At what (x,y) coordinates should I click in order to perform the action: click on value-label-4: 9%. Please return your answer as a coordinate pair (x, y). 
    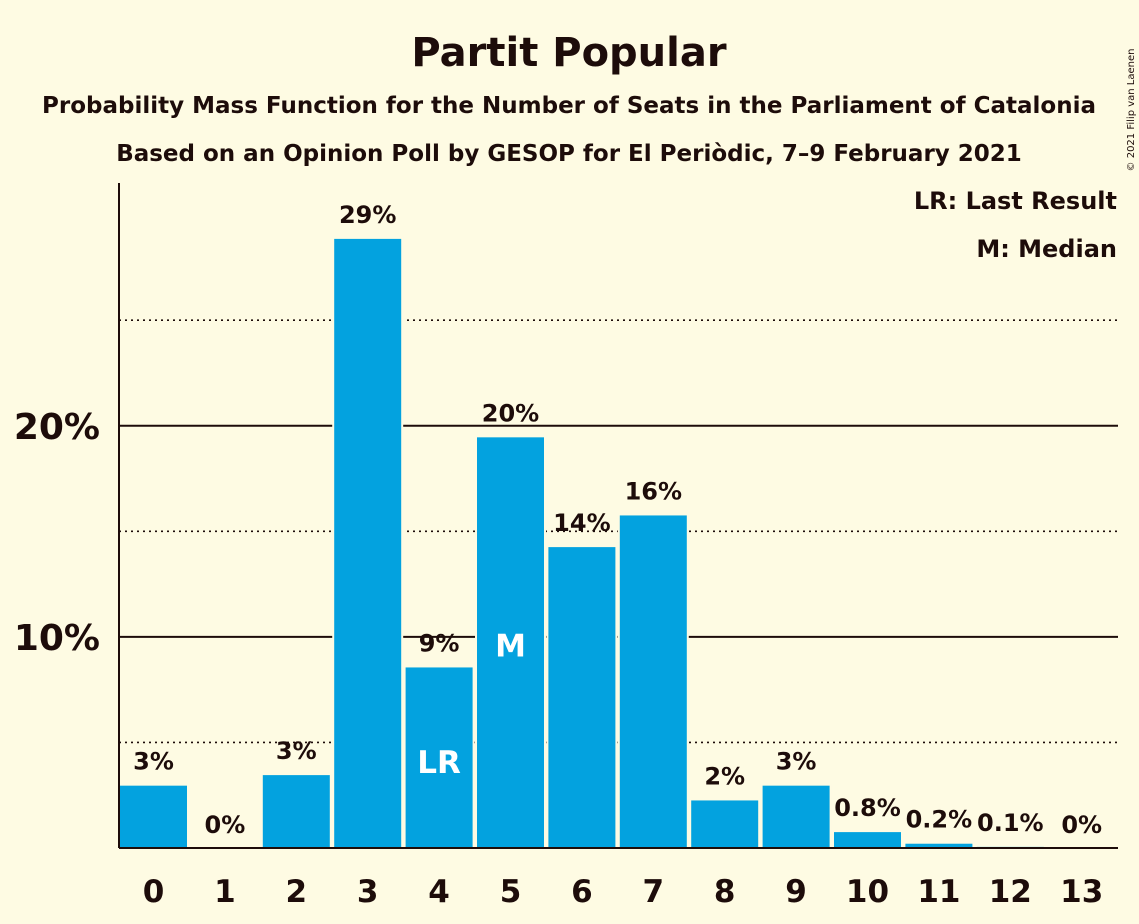
    Looking at the image, I should click on (439, 643).